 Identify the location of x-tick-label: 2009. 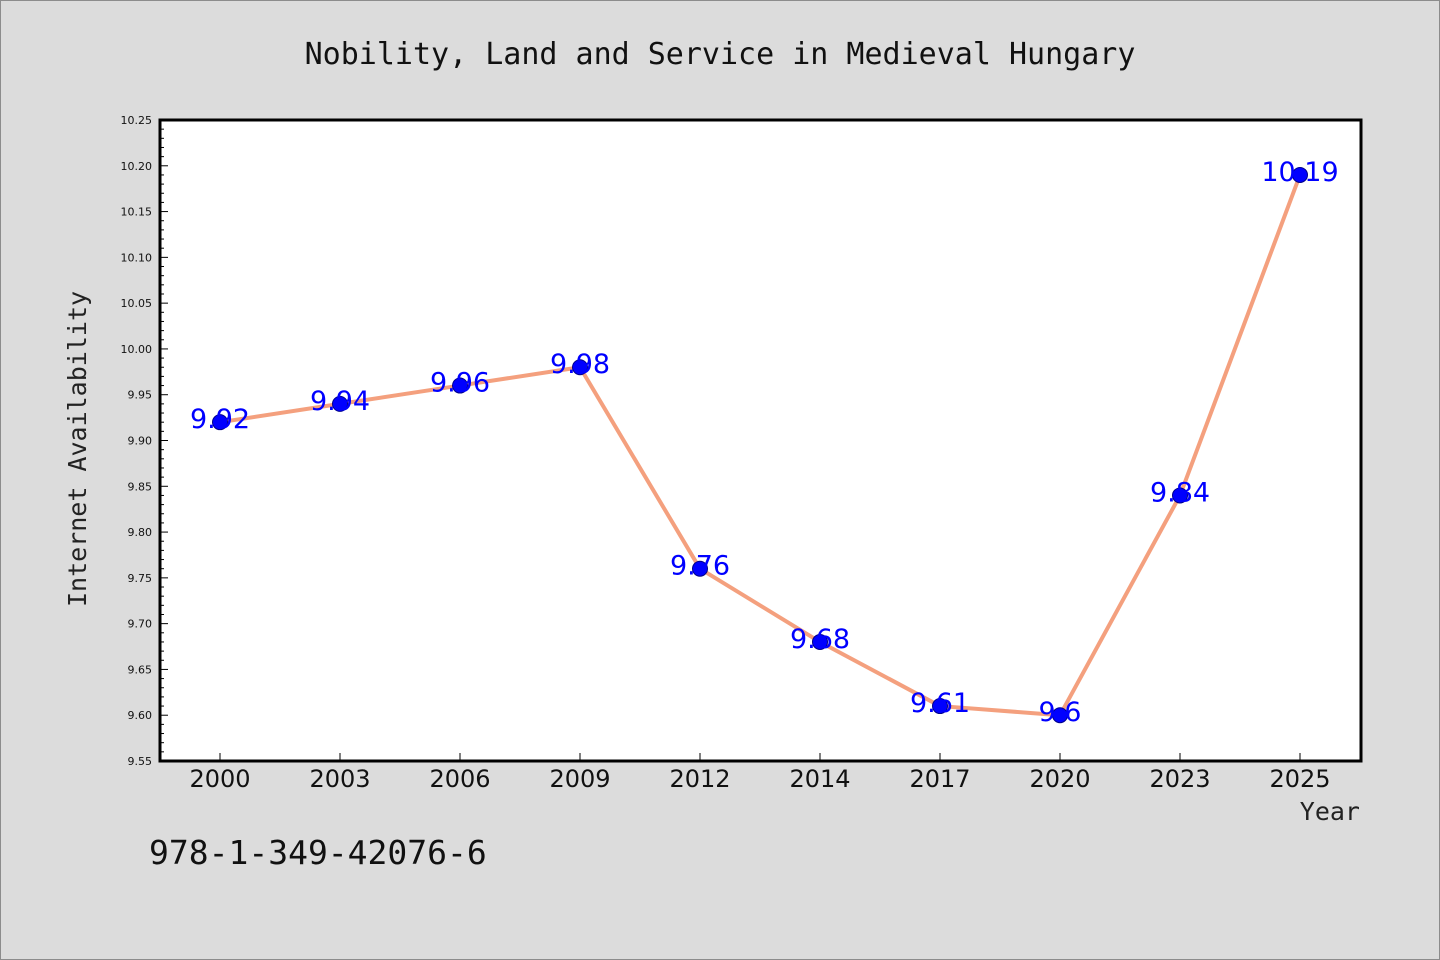
(579, 779).